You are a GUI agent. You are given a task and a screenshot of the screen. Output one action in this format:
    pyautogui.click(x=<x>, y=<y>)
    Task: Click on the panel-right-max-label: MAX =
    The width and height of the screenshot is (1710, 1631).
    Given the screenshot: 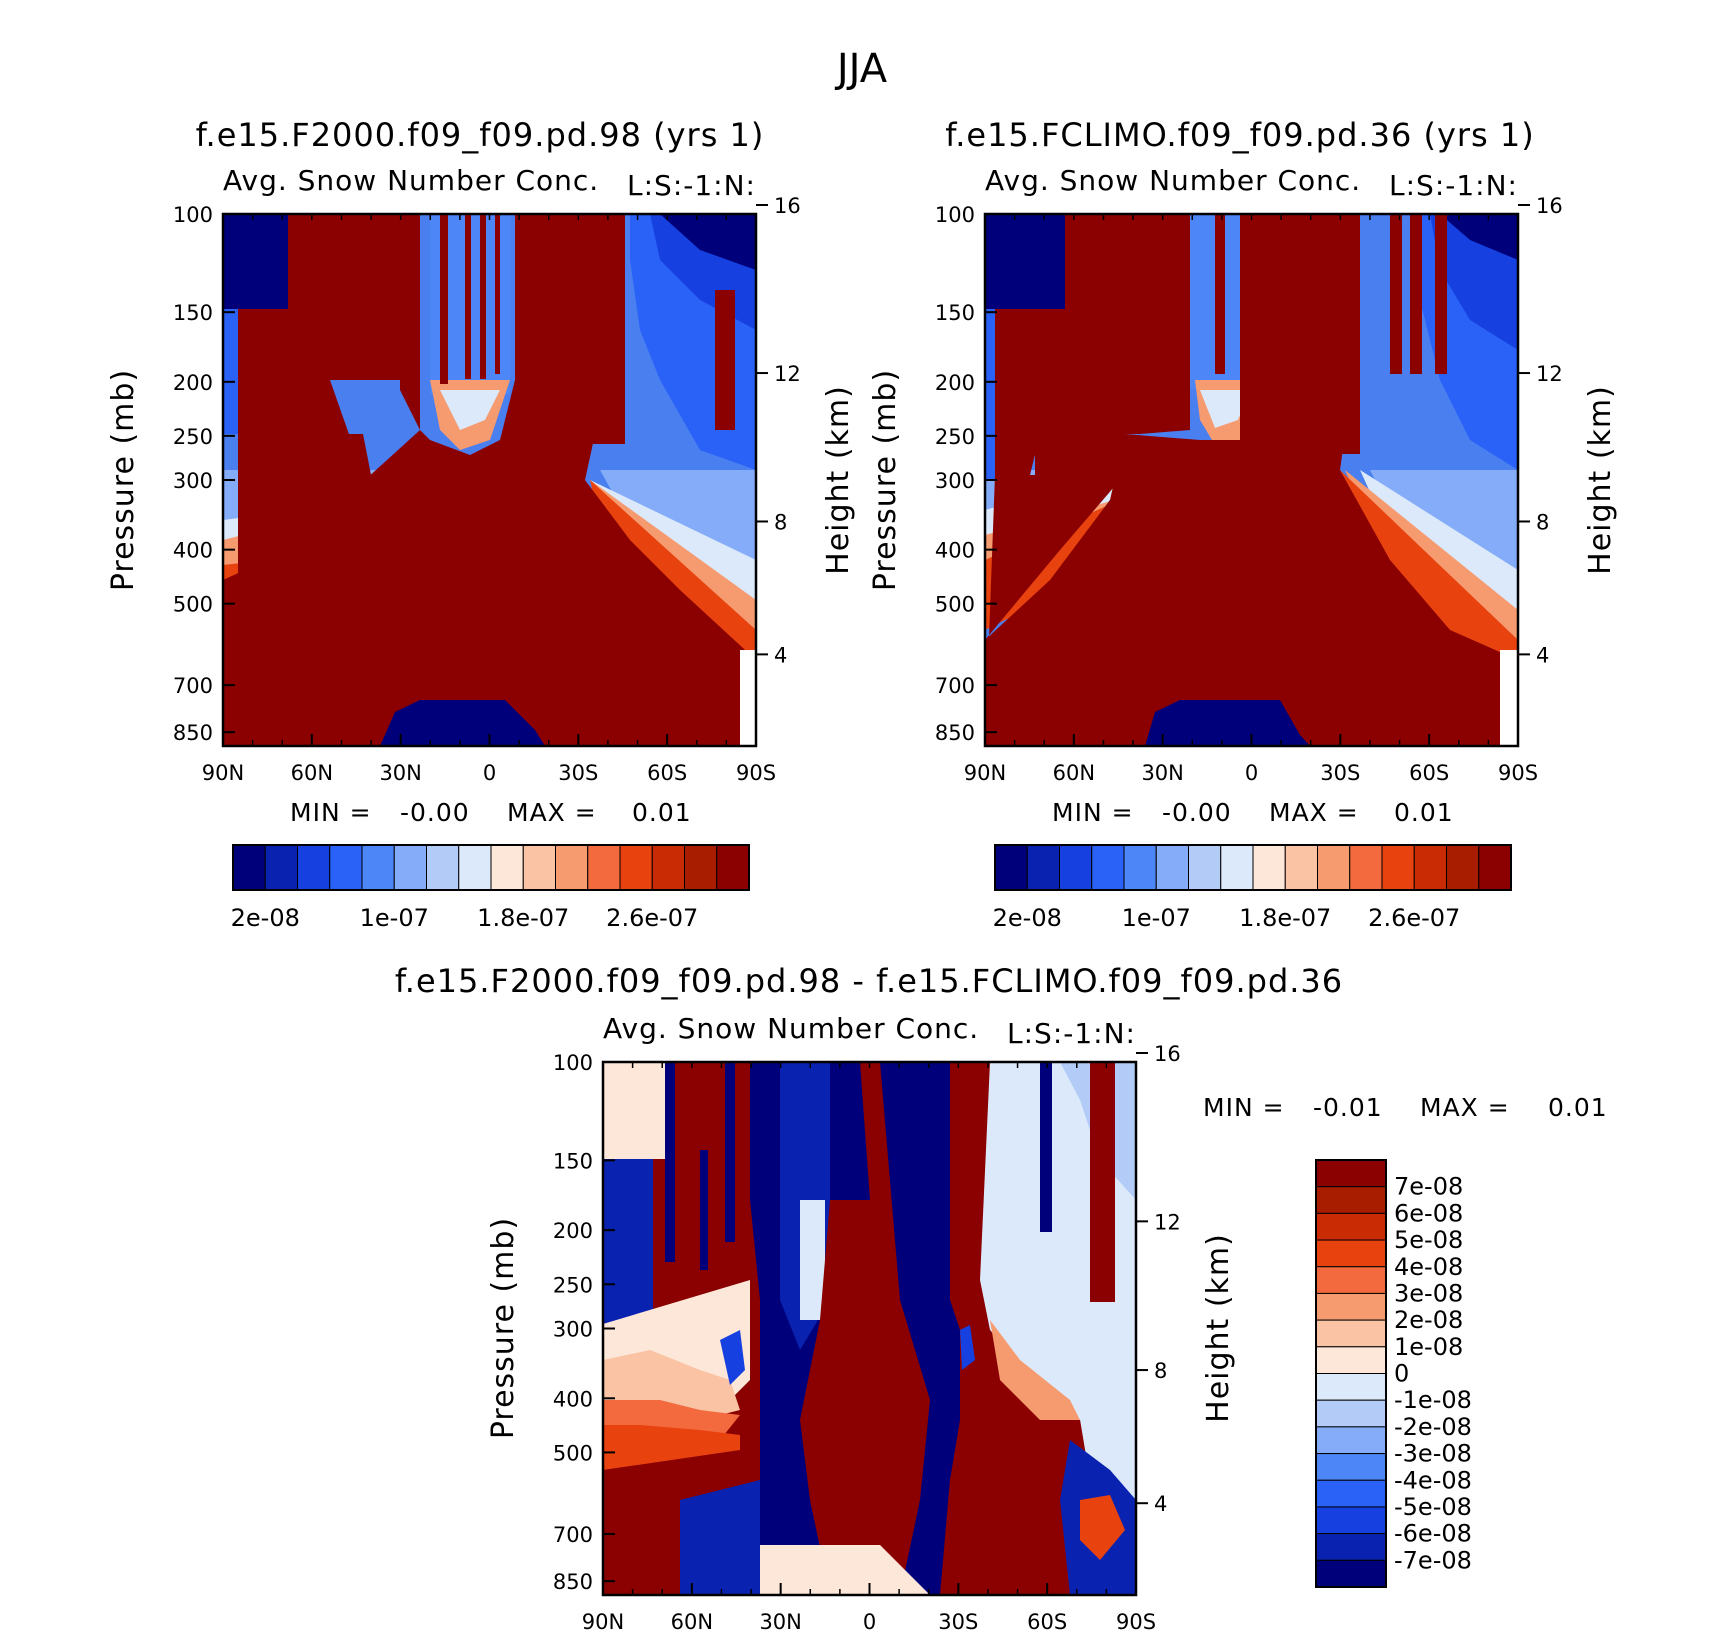 What is the action you would take?
    pyautogui.click(x=1314, y=812)
    